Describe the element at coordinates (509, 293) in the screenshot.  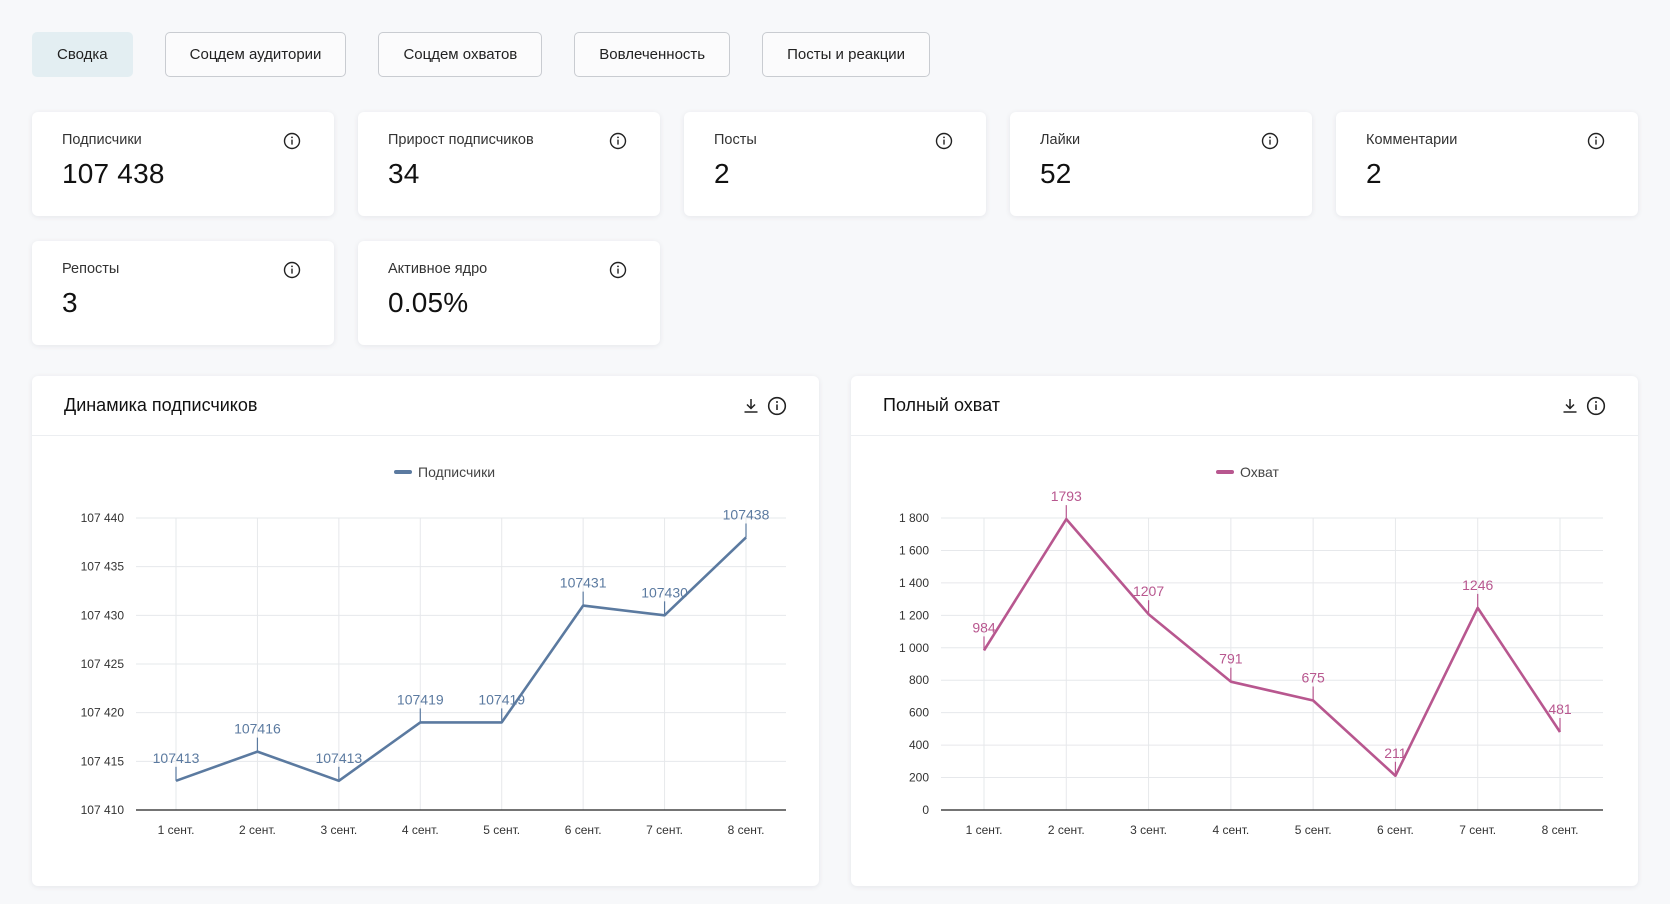
I see `metric-card-active-core: Активное ядро 0.05%` at that location.